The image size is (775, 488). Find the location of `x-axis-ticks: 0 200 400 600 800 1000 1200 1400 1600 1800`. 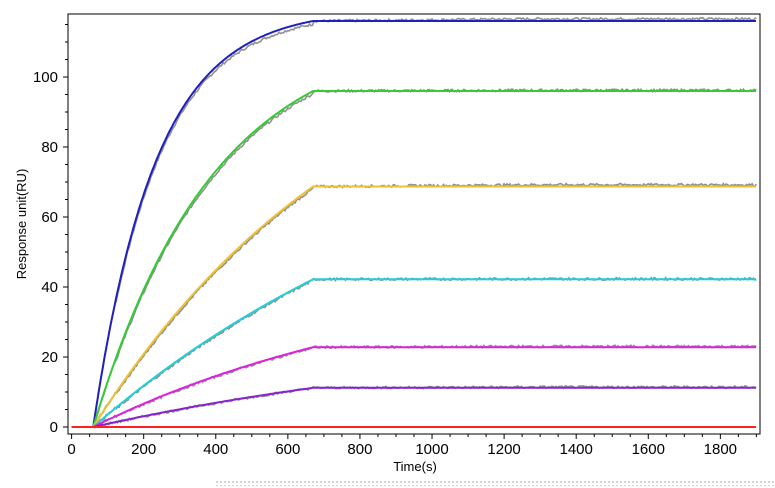

x-axis-ticks: 0 200 400 600 800 1000 1200 1400 1600 1800 is located at coordinates (412, 446).